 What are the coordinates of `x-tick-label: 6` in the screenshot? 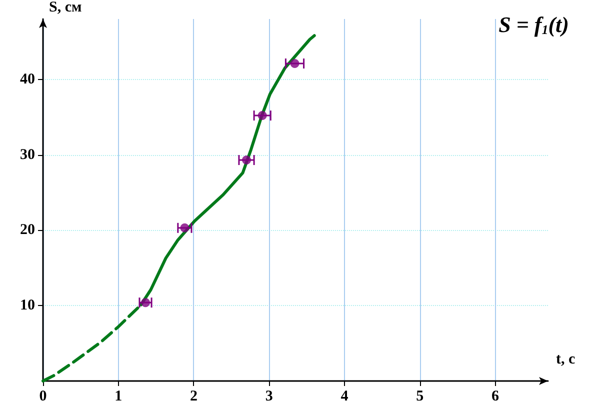 It's located at (495, 396).